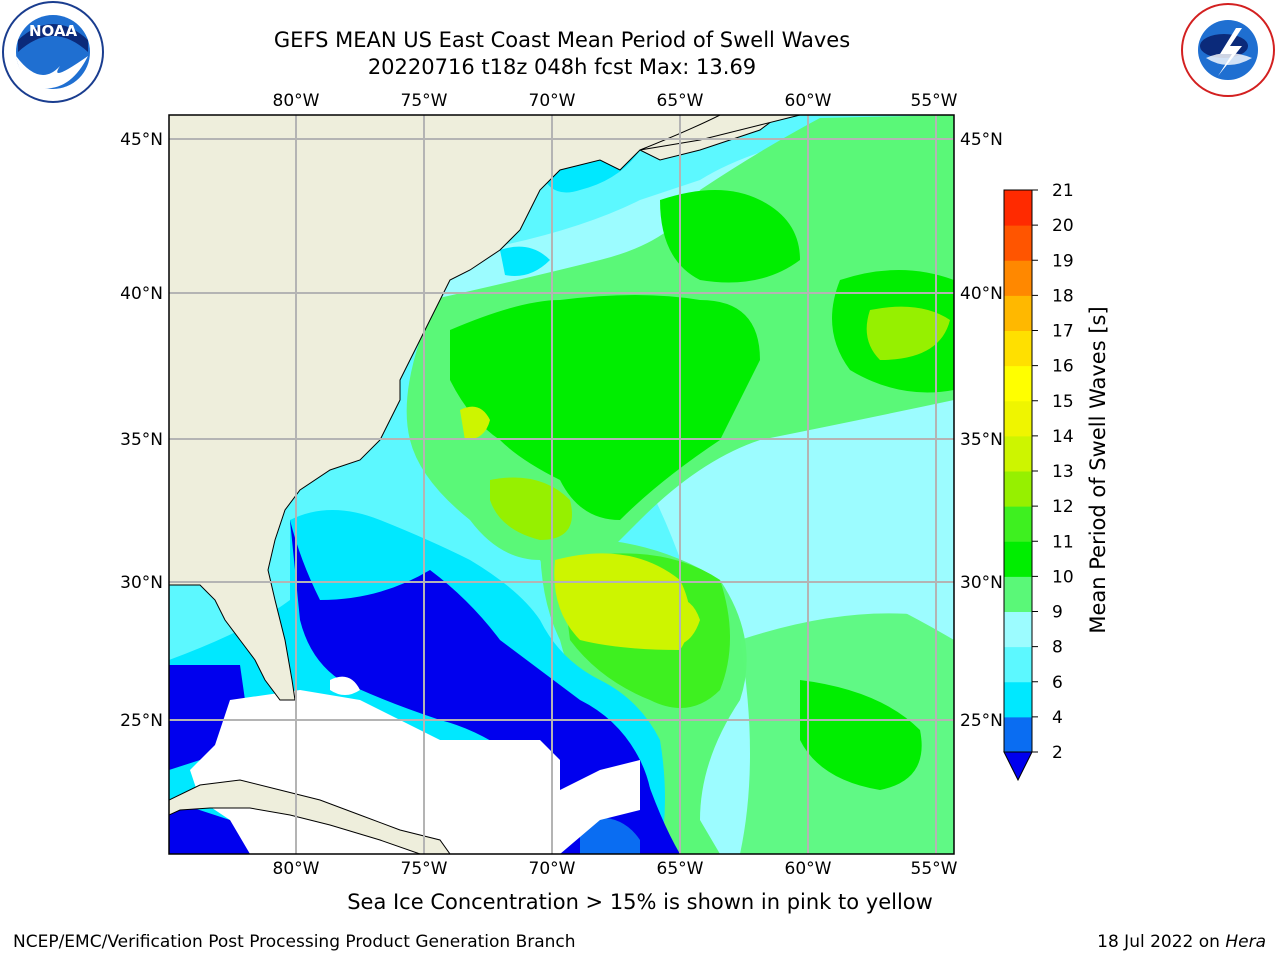  I want to click on colorbar-tick-label: 15, so click(1063, 402).